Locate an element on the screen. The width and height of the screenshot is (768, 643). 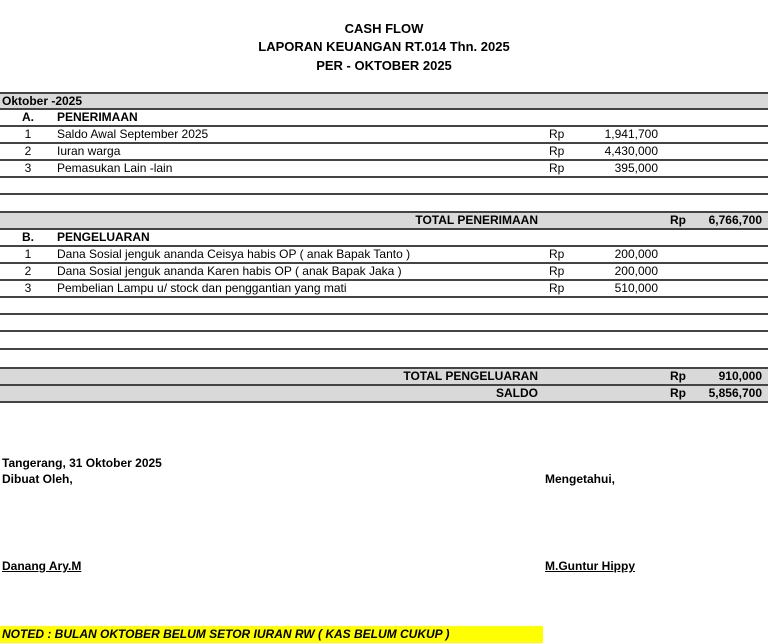
place-date: Tangerang, 31 Oktober 2025 is located at coordinates (82, 463).